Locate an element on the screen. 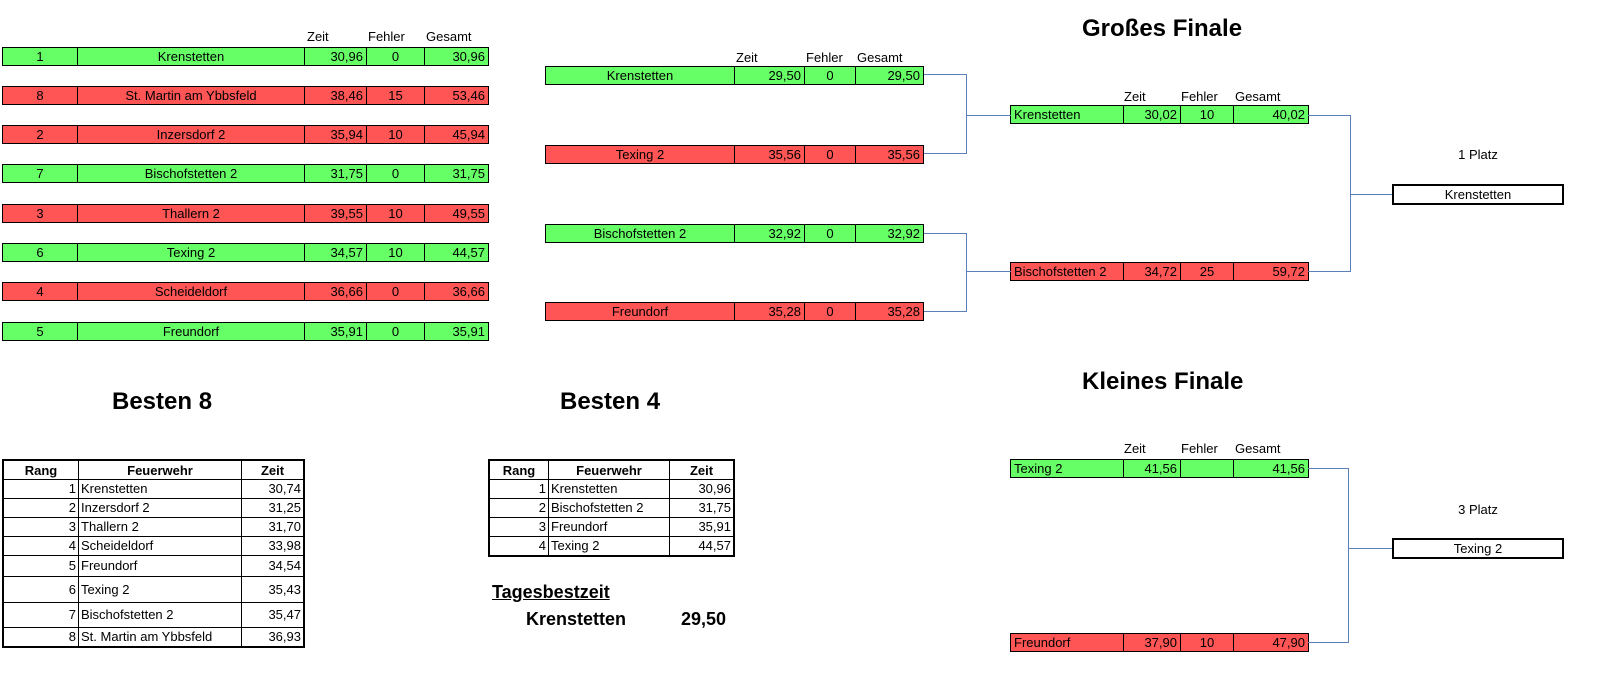  gesamt-cell: 47,90 is located at coordinates (1288, 642).